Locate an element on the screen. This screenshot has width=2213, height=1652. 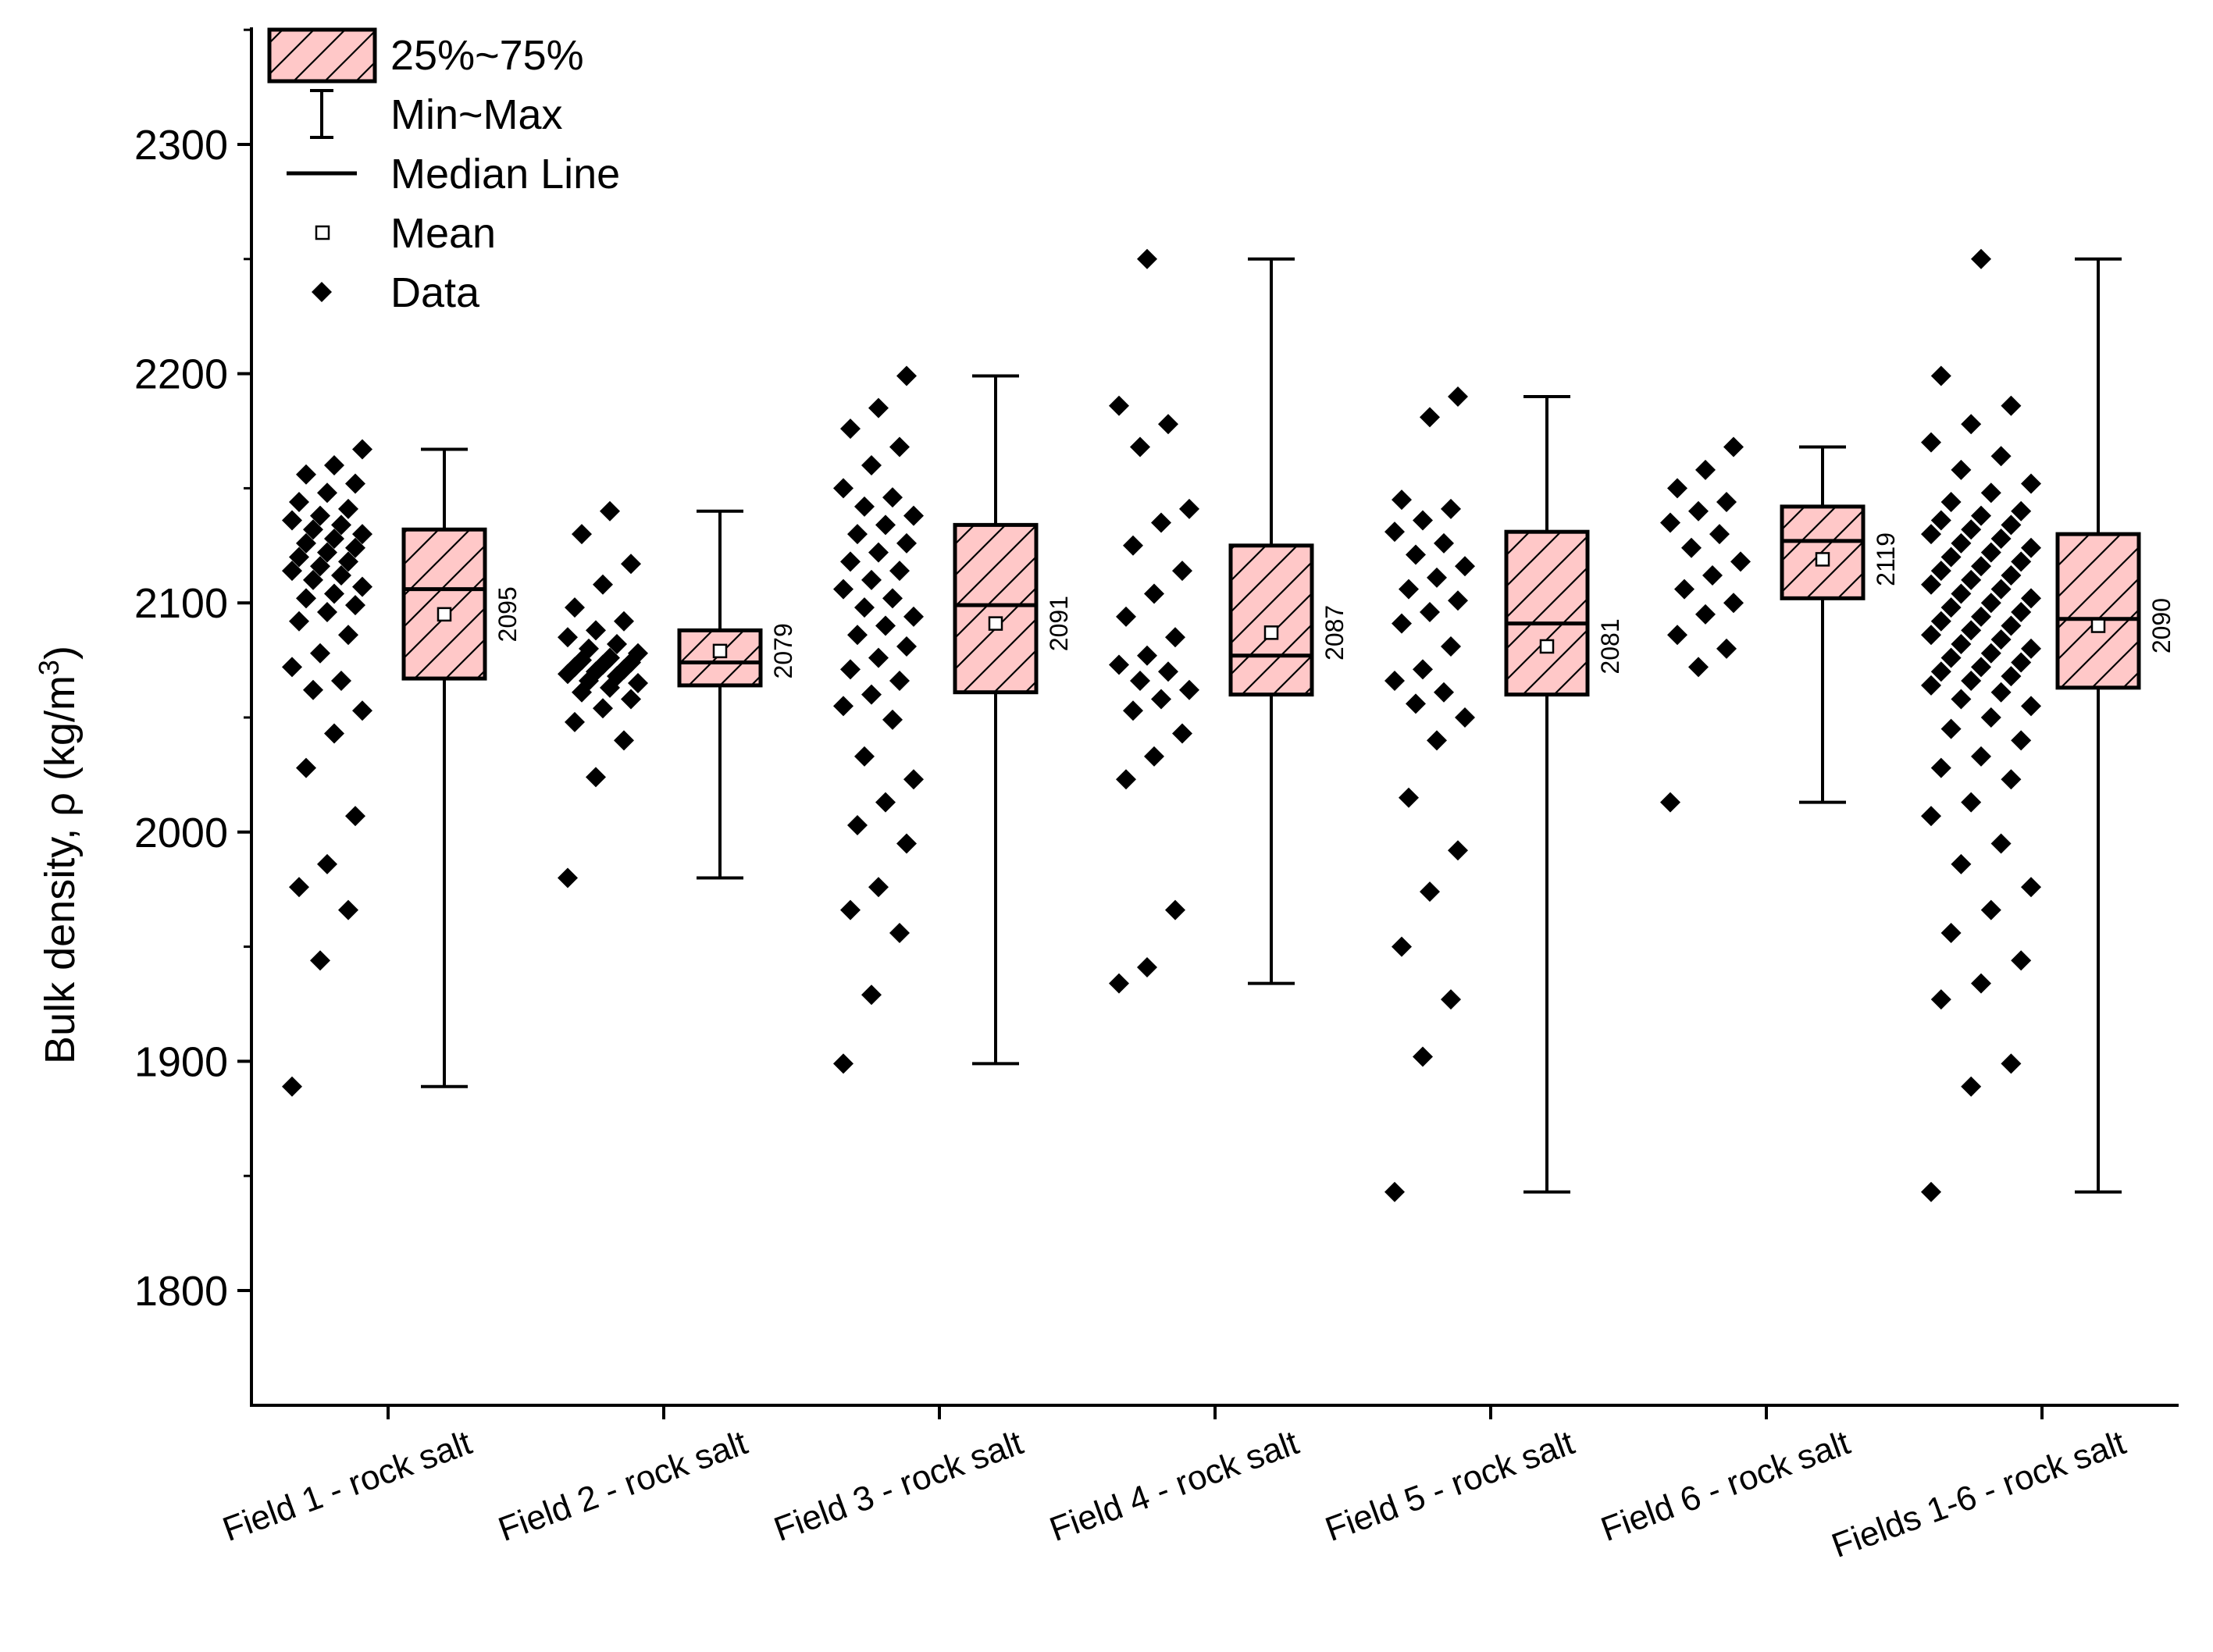
x-category-label: Field 2 - rock salt is located at coordinates (623, 1486).